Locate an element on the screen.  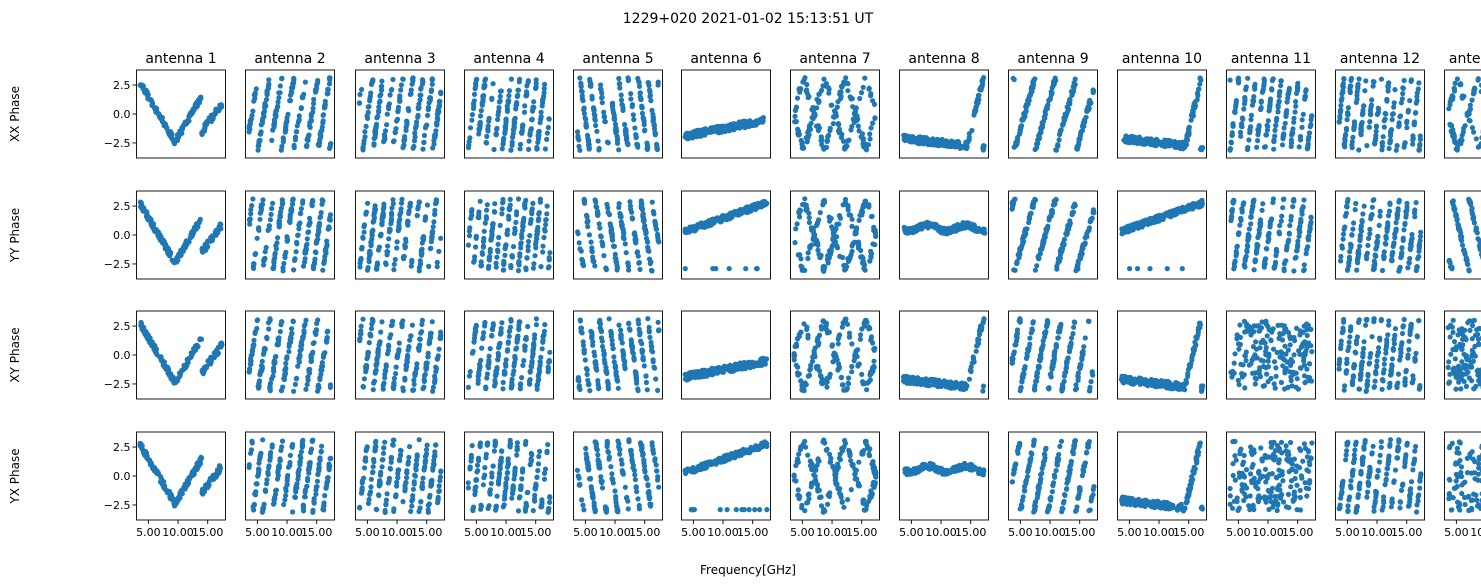
y-axis-label: XX Phase is located at coordinates (15, 114).